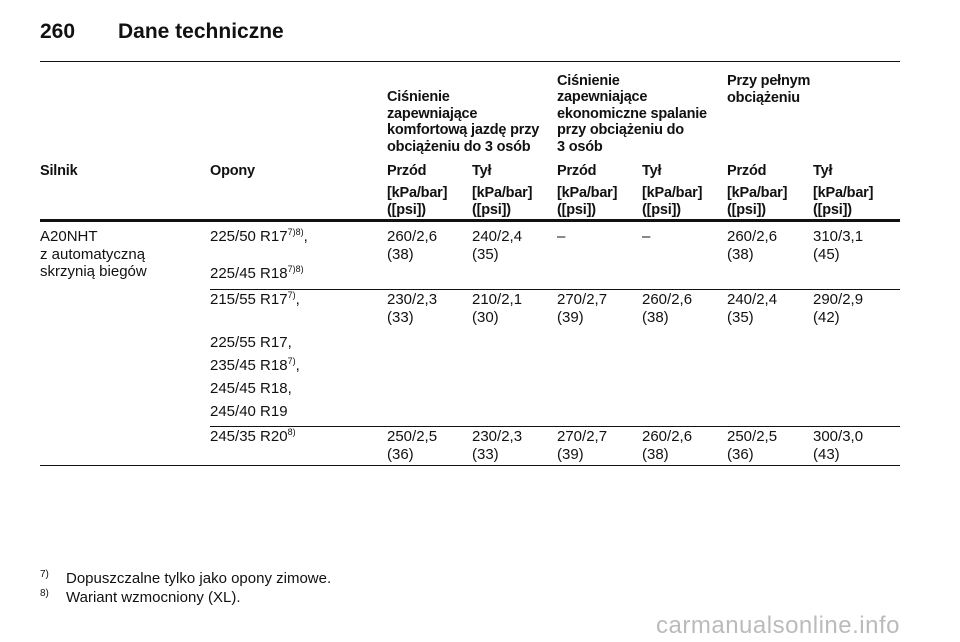 The height and width of the screenshot is (642, 960). I want to click on tyre-size: 225/45 R187)8), so click(257, 274).